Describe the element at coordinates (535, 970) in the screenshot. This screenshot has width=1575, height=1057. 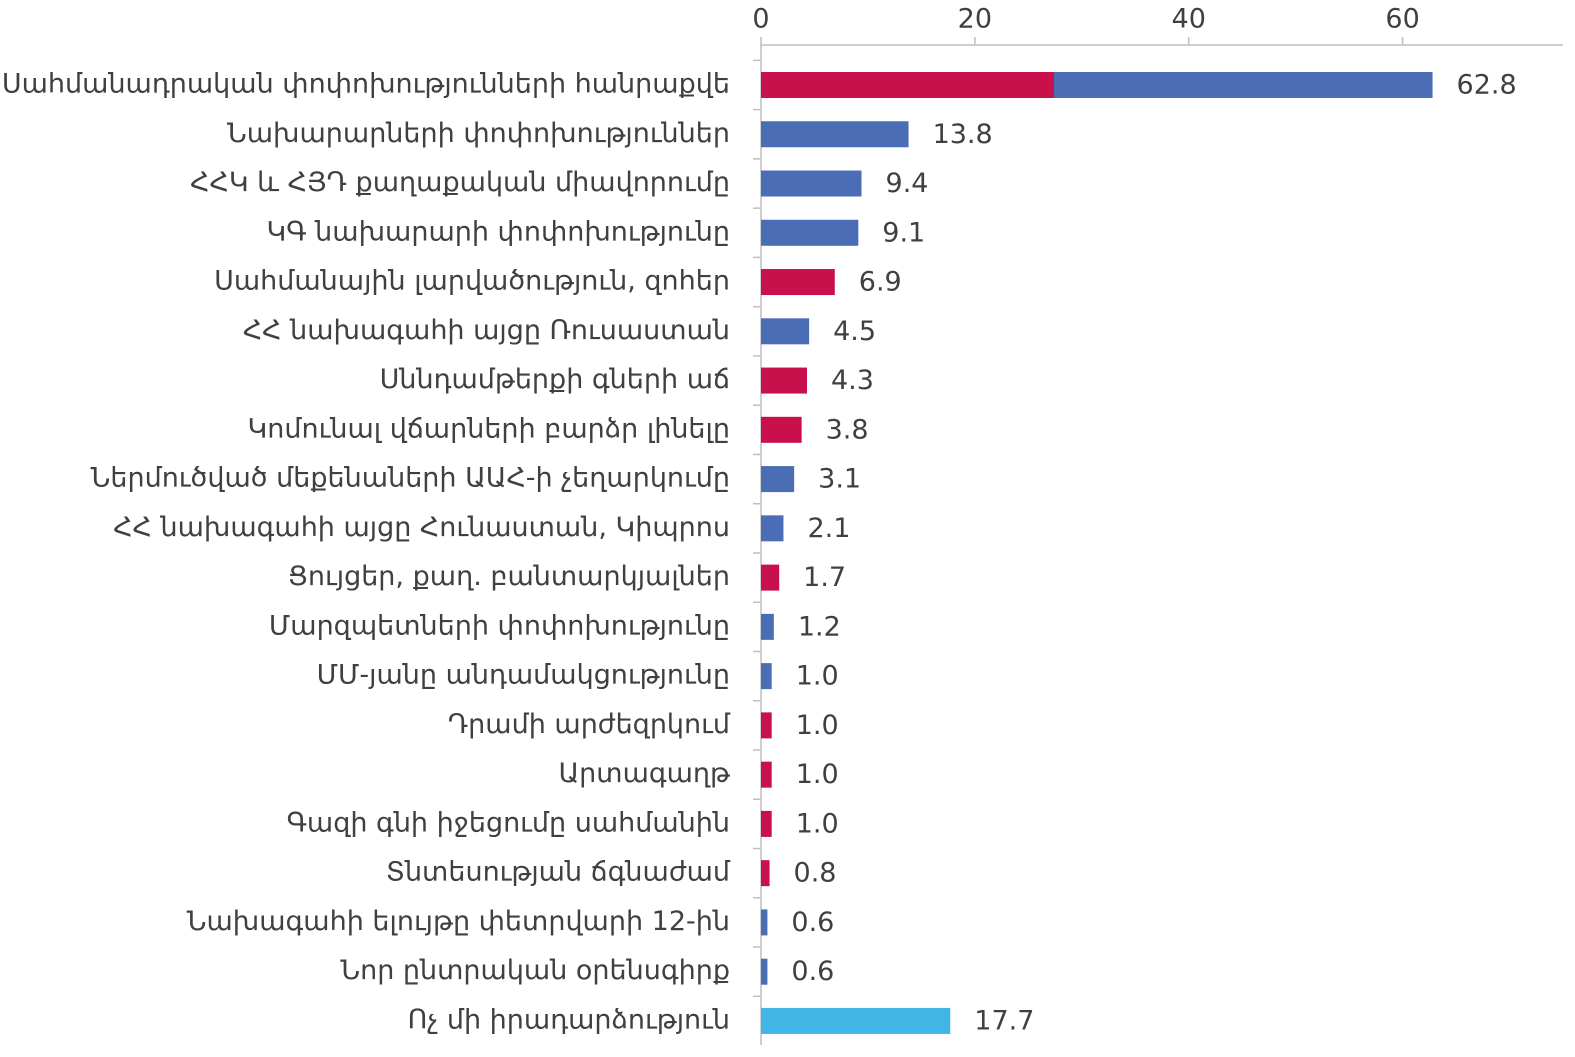
I see `y-tick-label: Նոր ընտրական օրենսգիրք` at that location.